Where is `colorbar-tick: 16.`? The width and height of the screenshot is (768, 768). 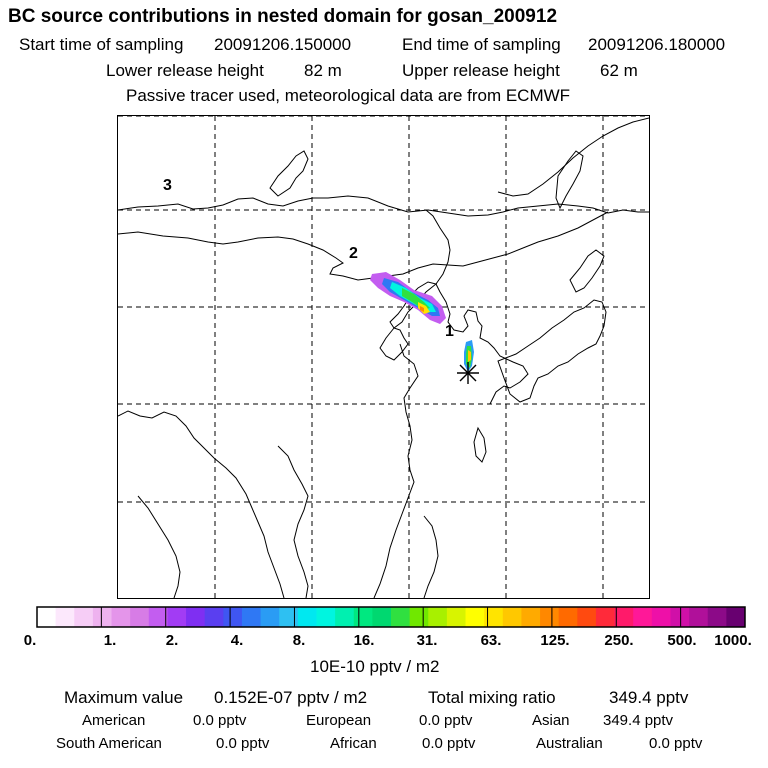 colorbar-tick: 16. is located at coordinates (364, 640).